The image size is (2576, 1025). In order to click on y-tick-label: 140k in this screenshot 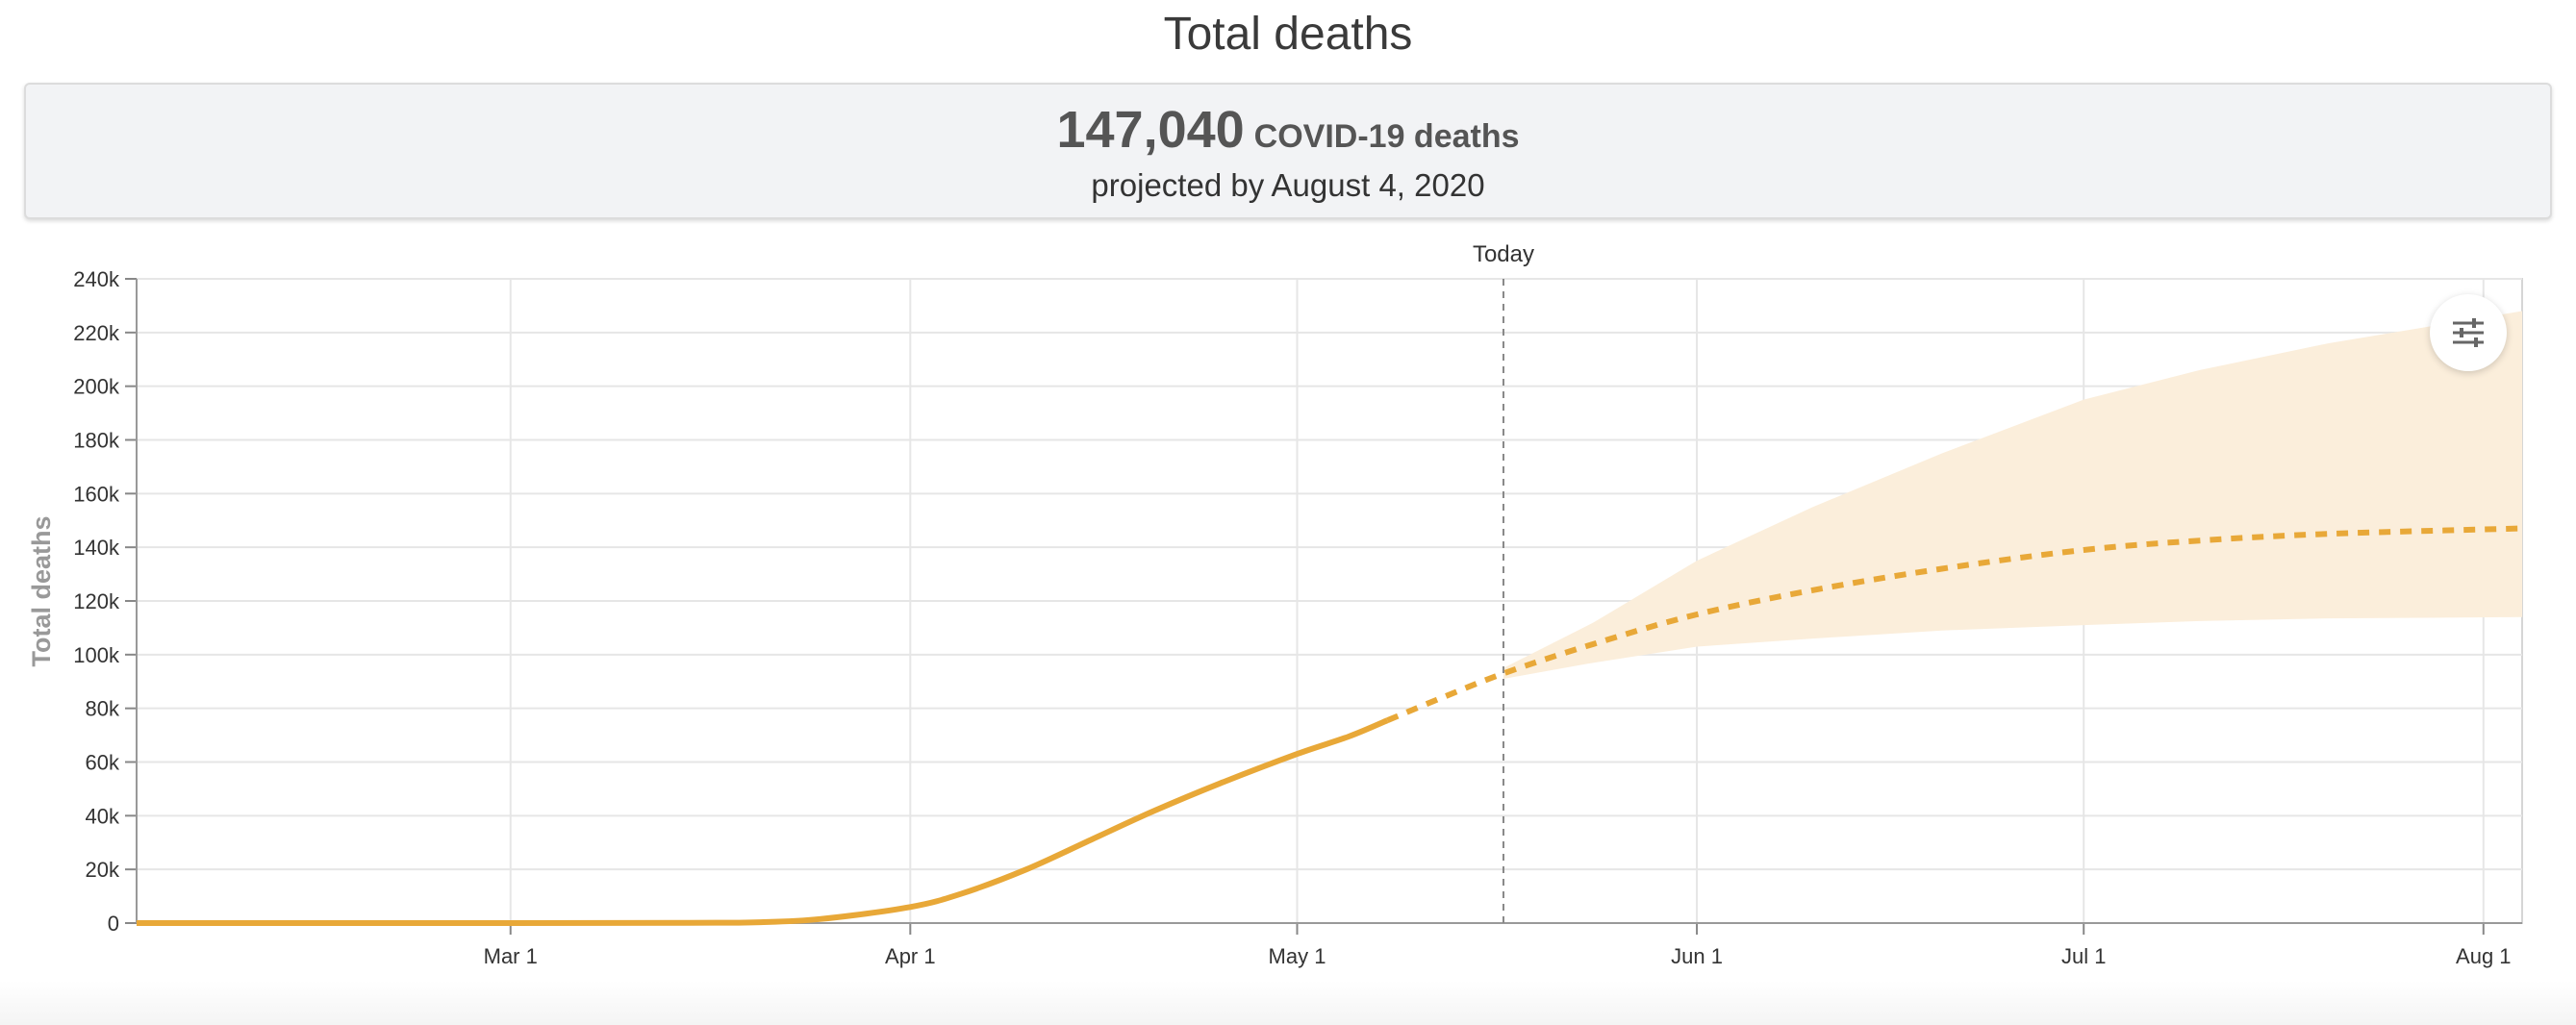, I will do `click(96, 548)`.